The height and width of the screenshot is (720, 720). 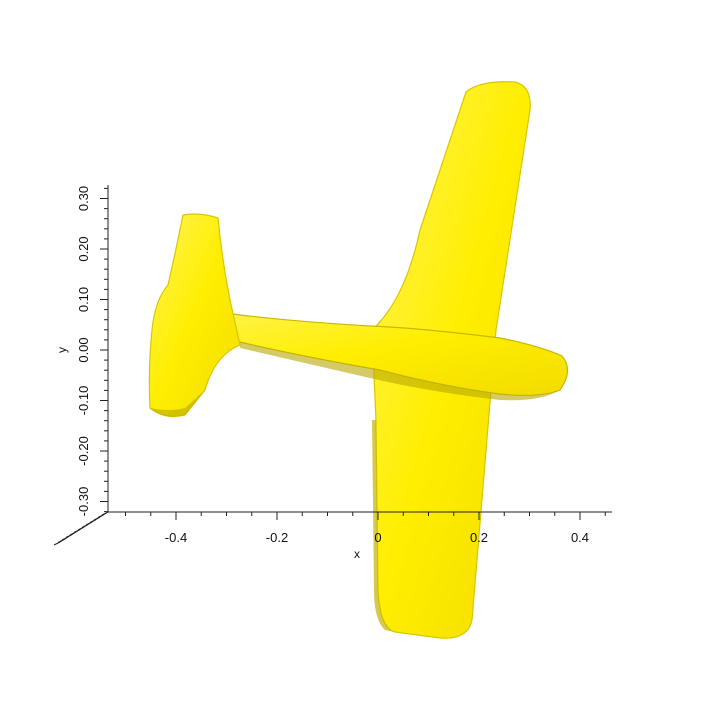 I want to click on x-tick-label: 0.2, so click(x=479, y=537).